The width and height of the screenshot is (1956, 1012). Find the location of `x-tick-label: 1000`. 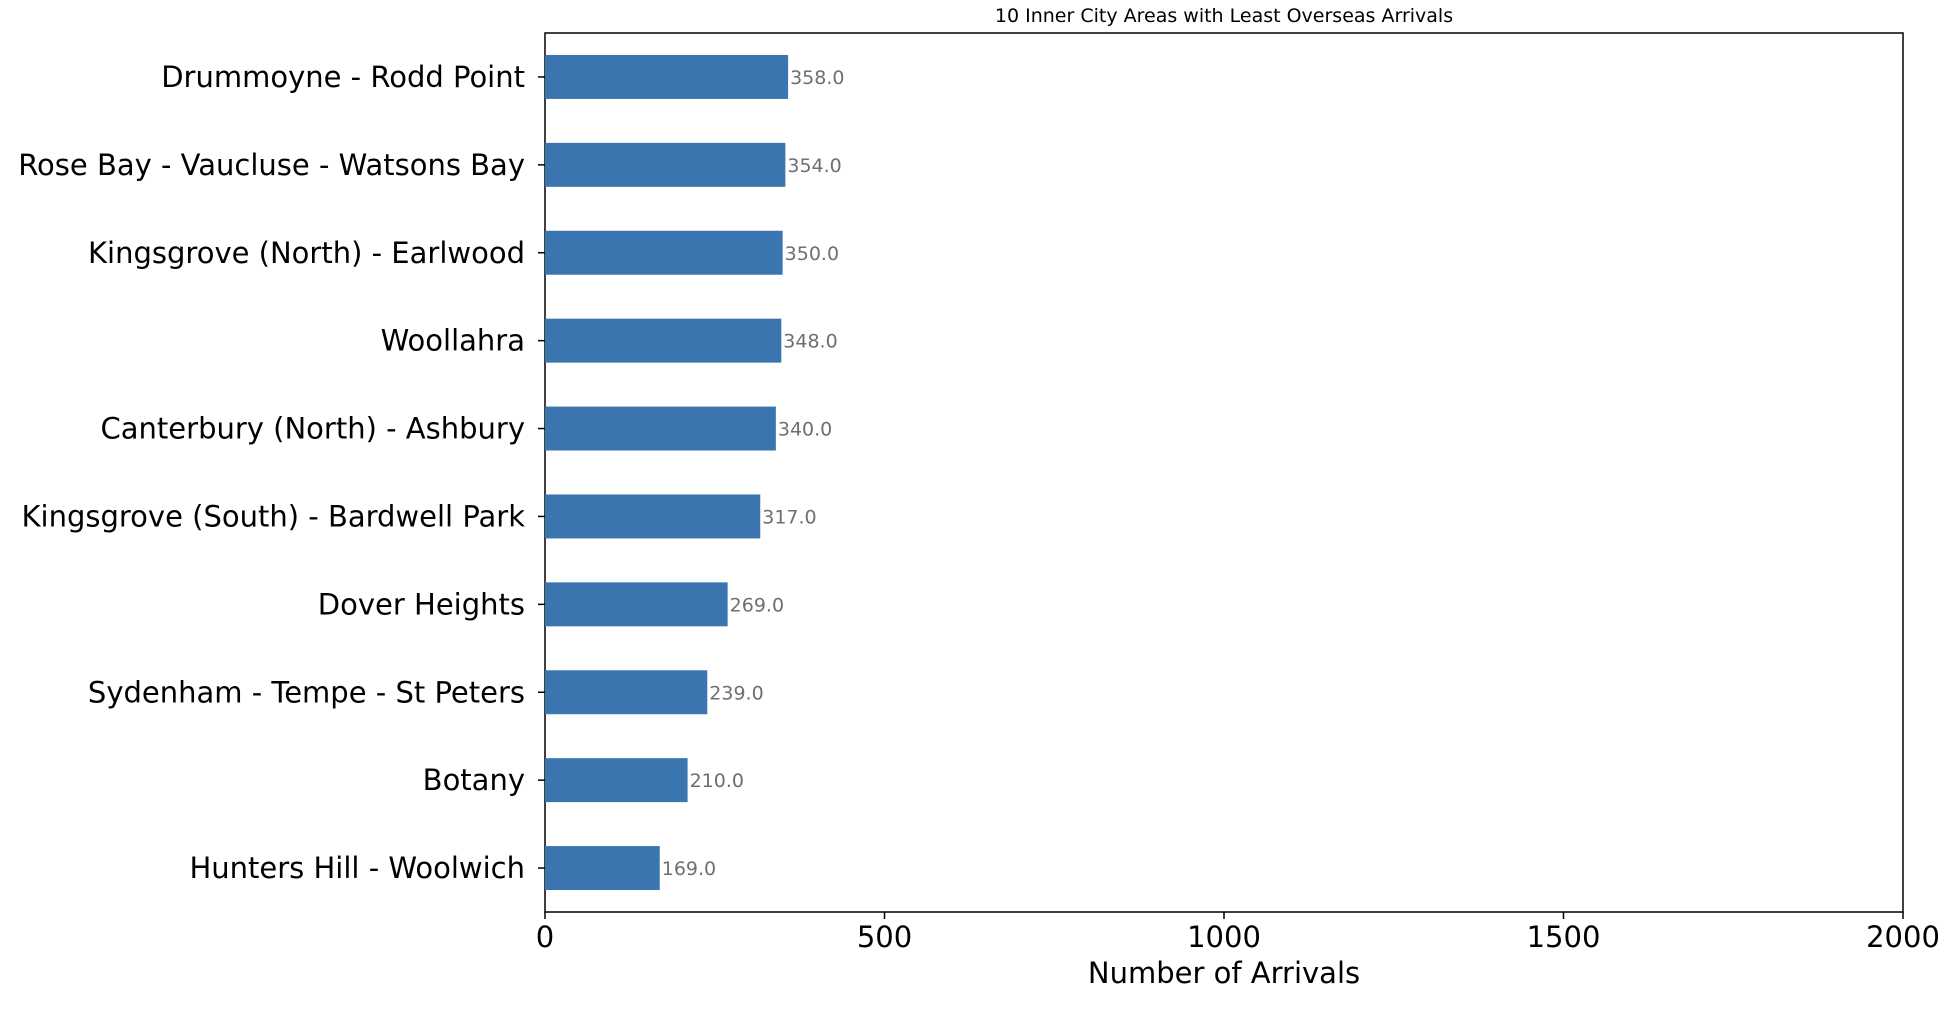

x-tick-label: 1000 is located at coordinates (1224, 937).